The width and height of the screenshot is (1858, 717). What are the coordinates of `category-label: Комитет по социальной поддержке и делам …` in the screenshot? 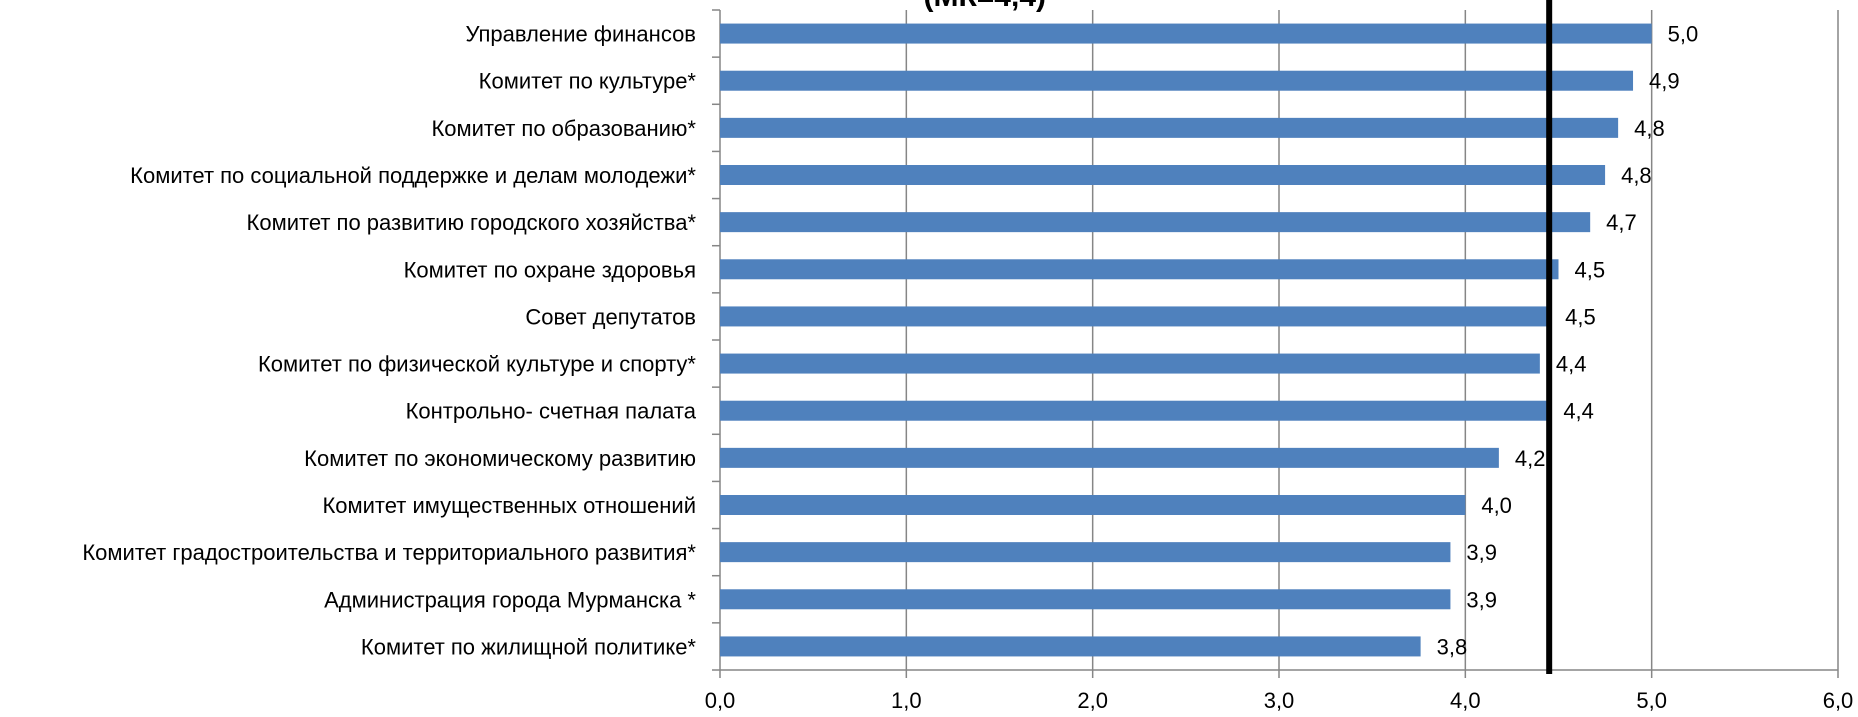 It's located at (413, 175).